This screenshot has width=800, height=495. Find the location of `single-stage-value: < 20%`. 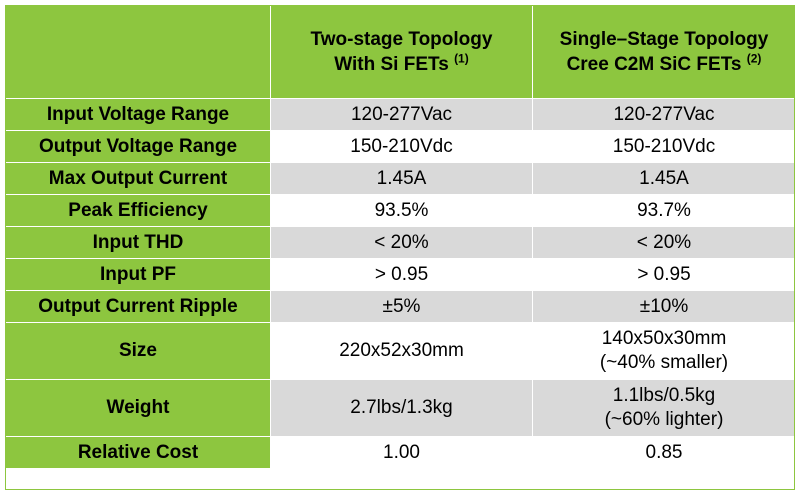

single-stage-value: < 20% is located at coordinates (664, 242).